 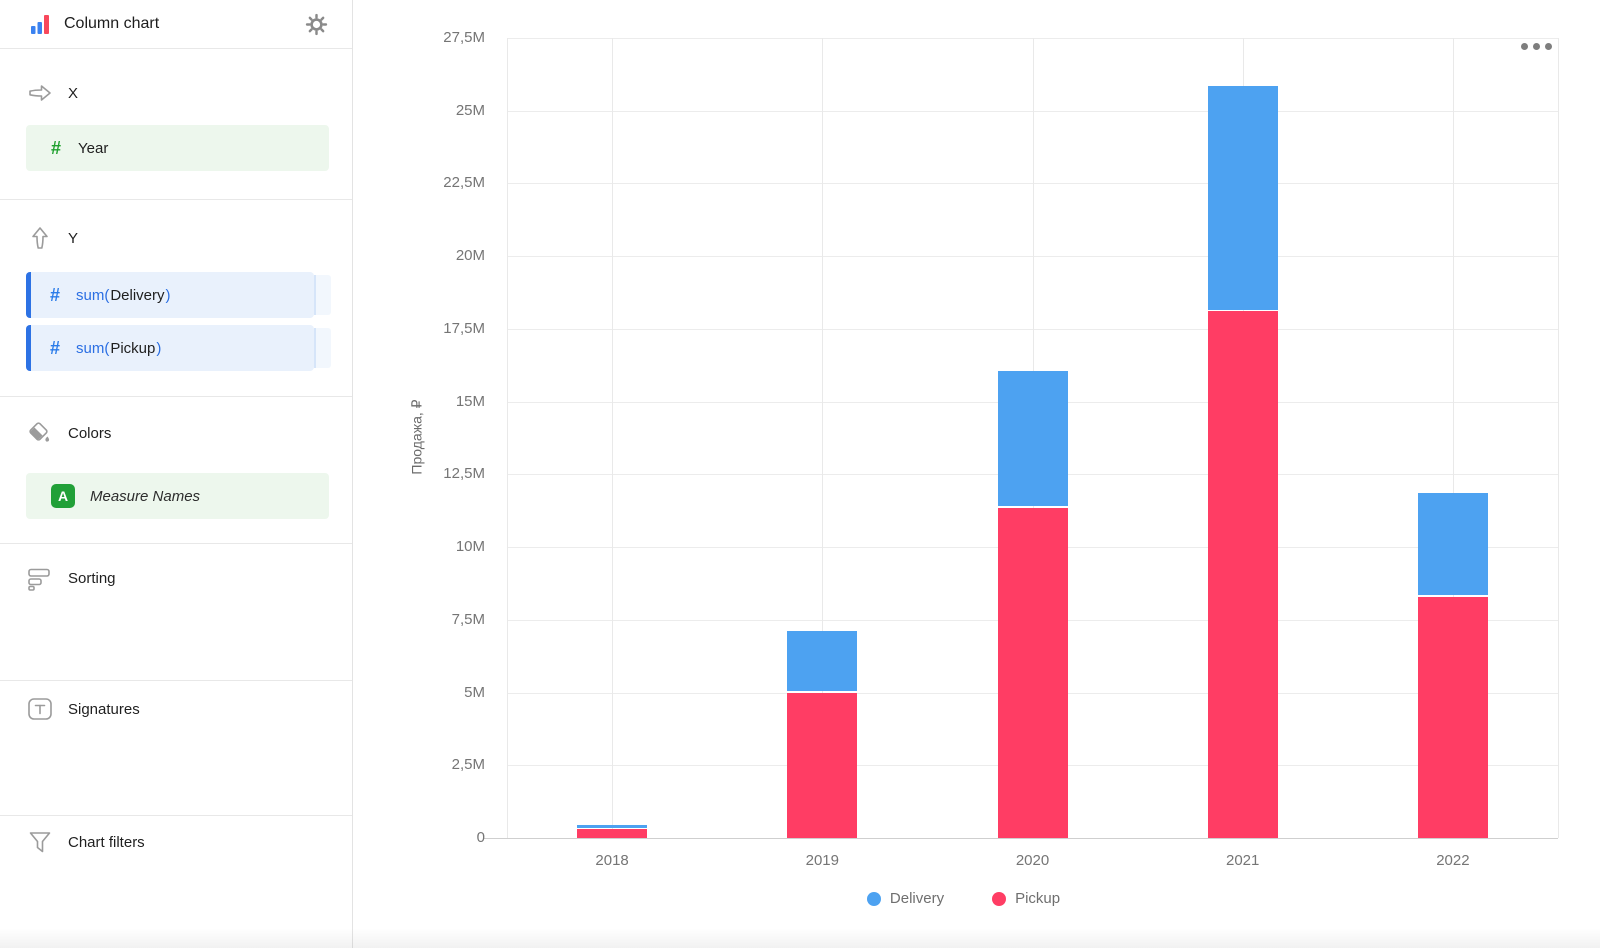 I want to click on bar-segment-pickup-2018, so click(x=612, y=833).